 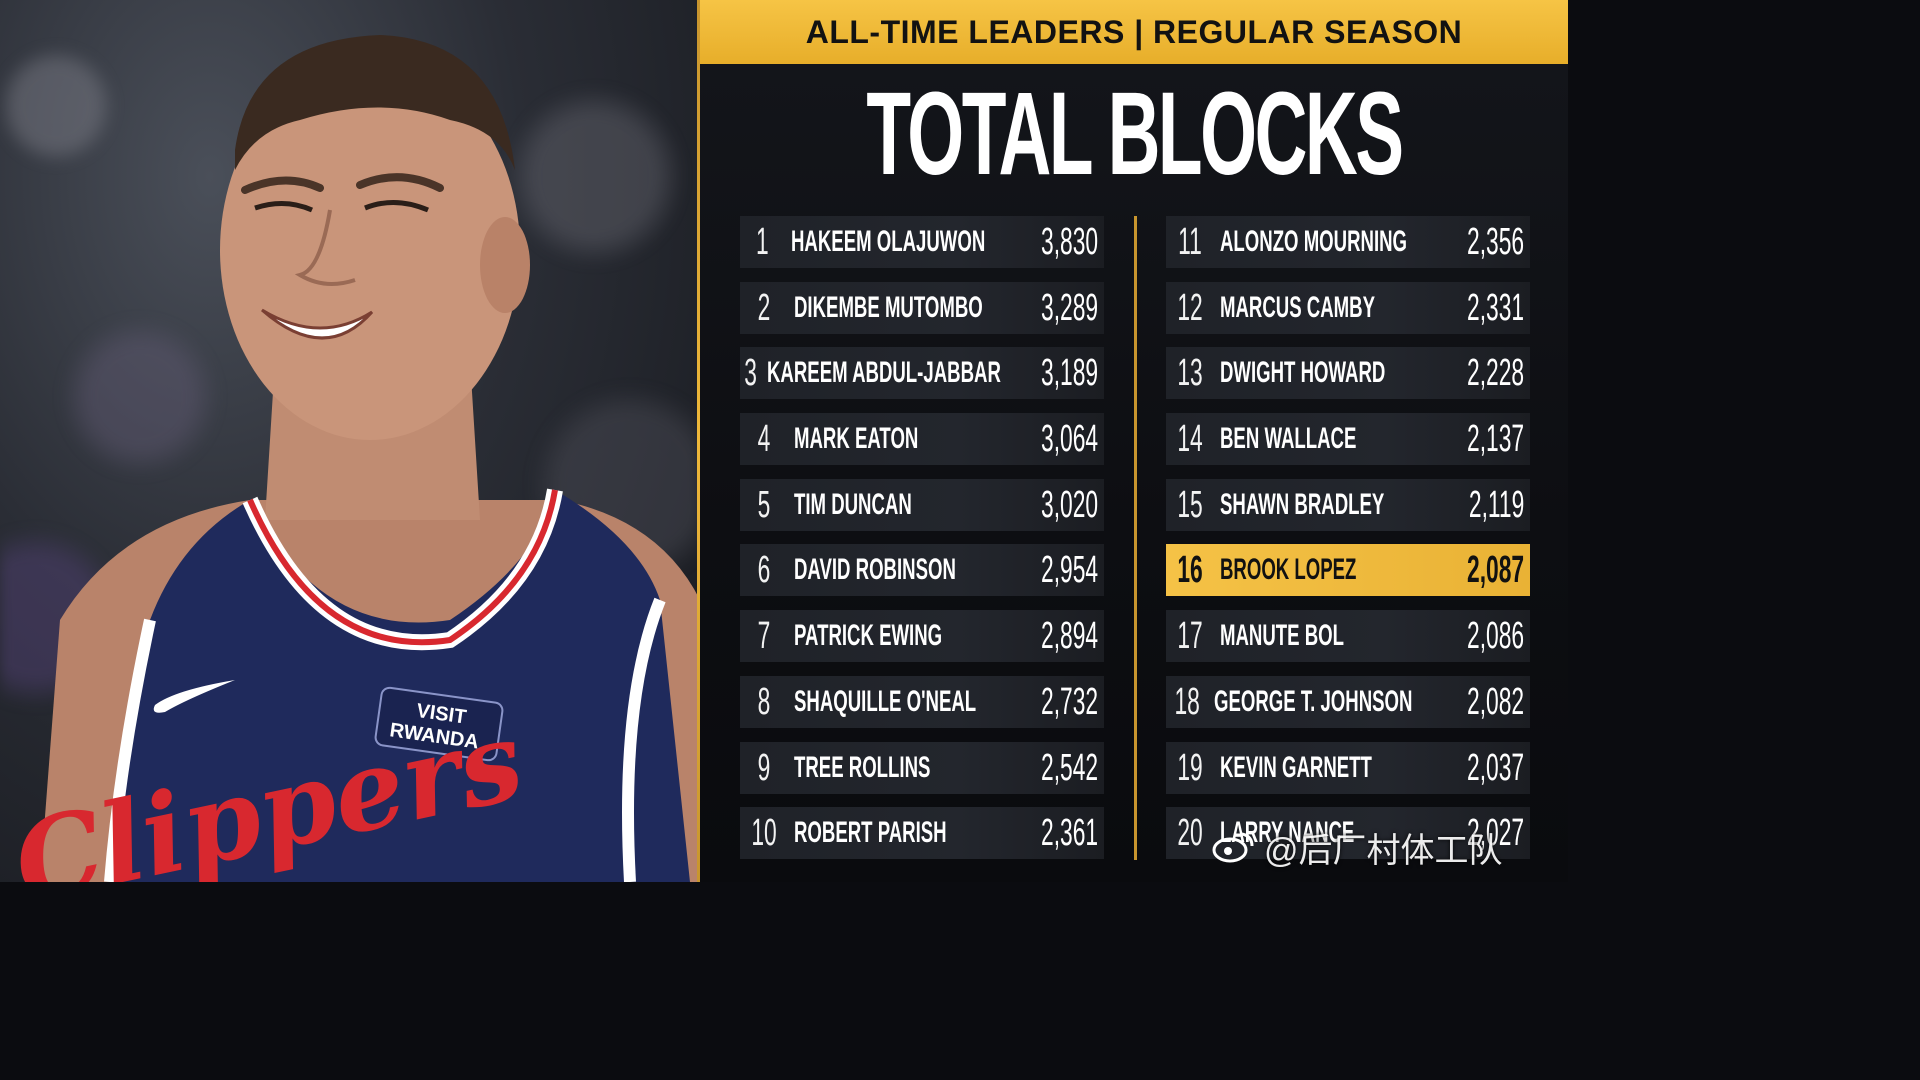 I want to click on rank-number: 5, so click(x=764, y=504).